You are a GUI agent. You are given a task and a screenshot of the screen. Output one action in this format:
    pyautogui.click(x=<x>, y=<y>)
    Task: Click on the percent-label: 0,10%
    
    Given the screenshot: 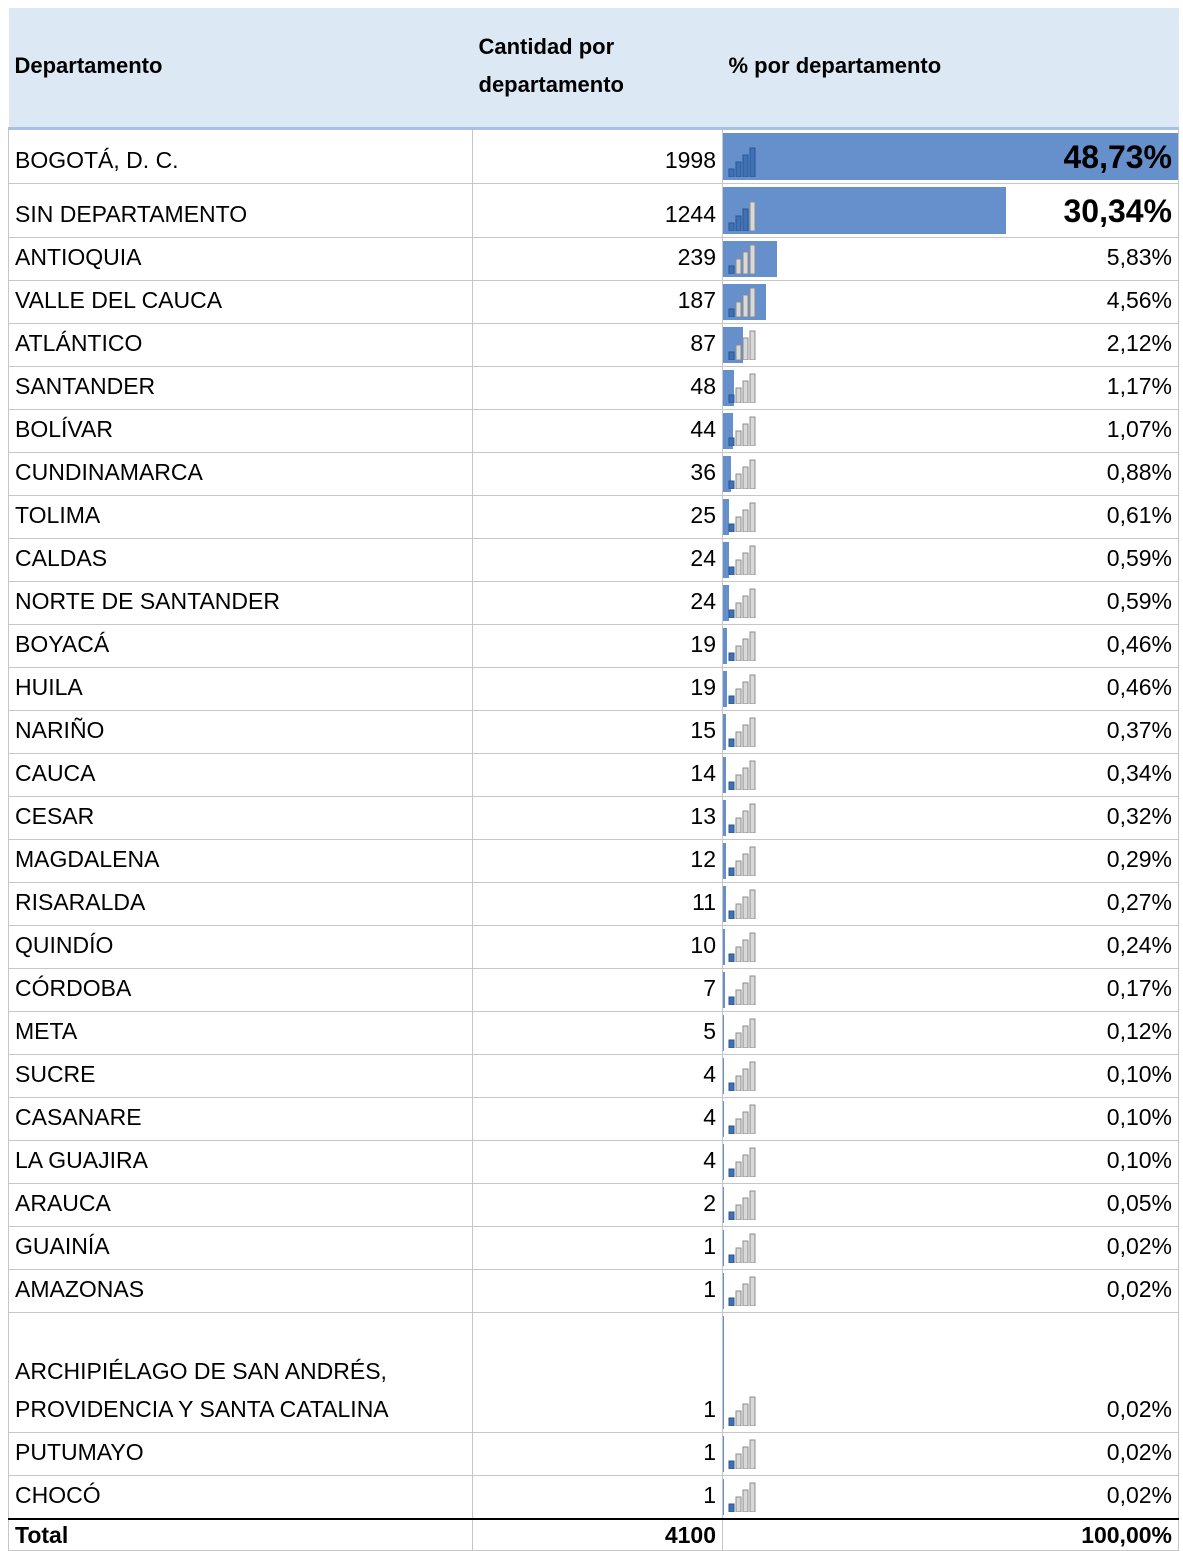 What is the action you would take?
    pyautogui.click(x=1139, y=1117)
    